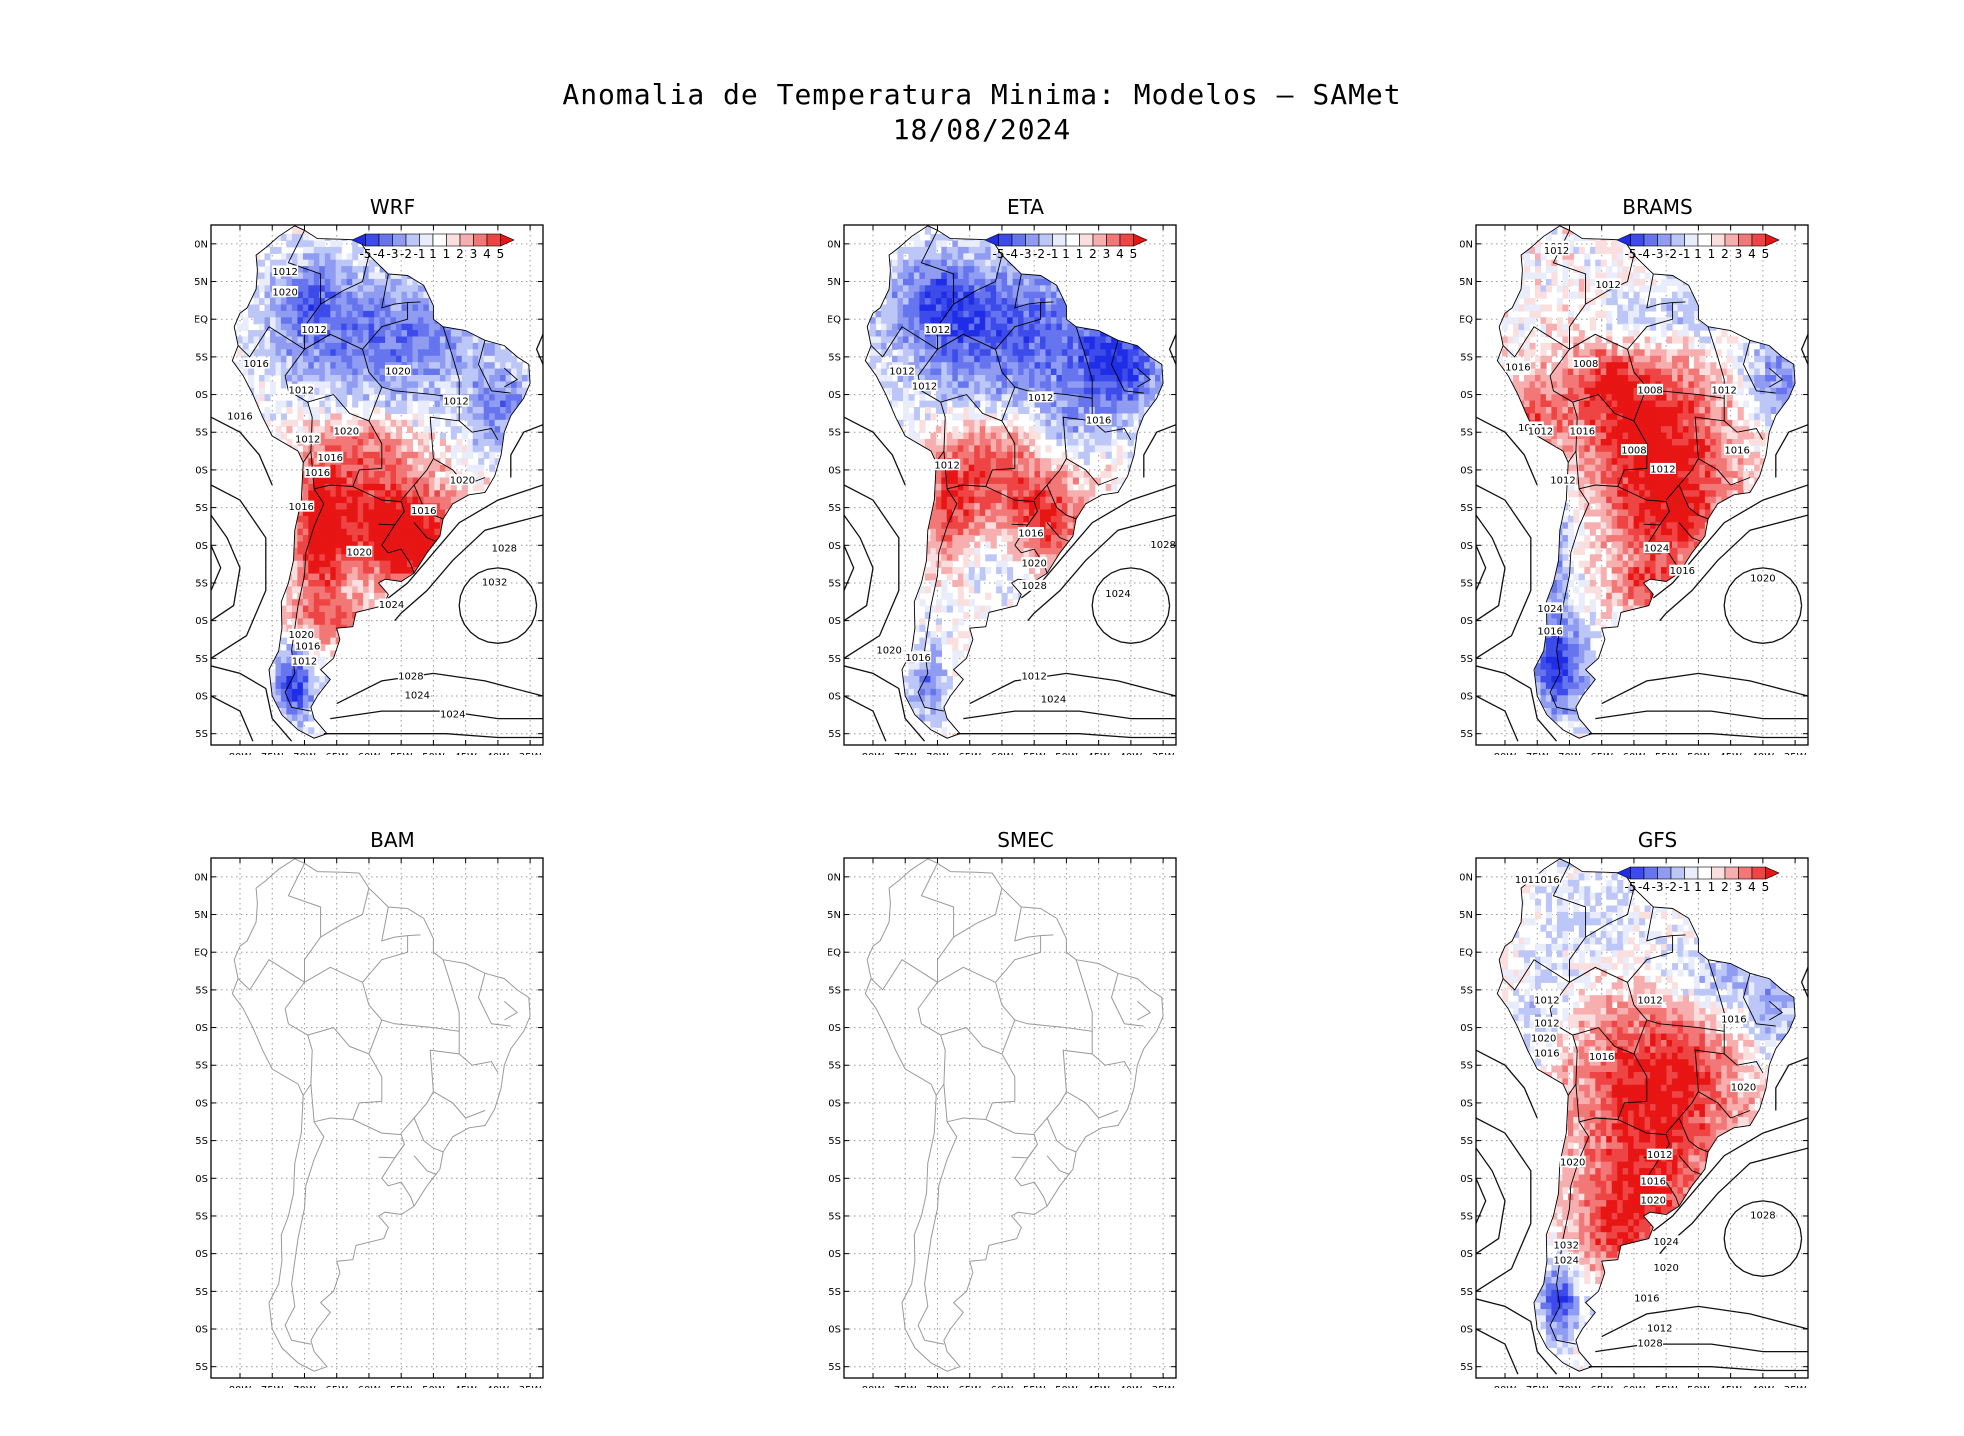 The width and height of the screenshot is (1964, 1436). I want to click on map-frame, so click(1642, 485).